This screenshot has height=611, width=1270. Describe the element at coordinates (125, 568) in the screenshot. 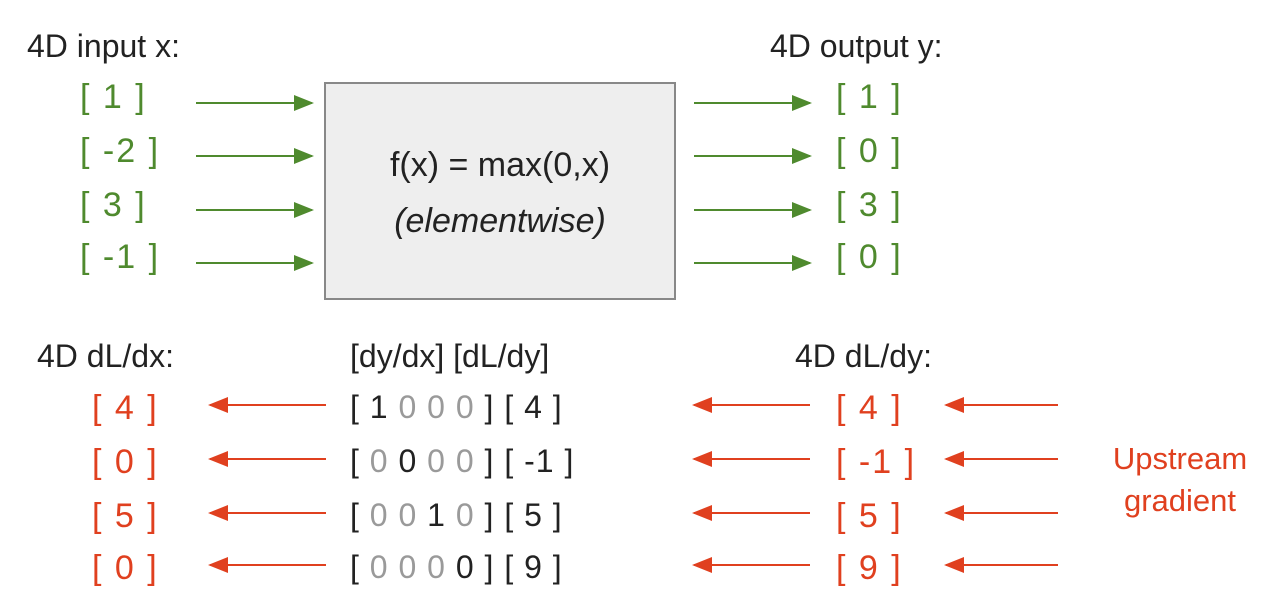

I see `dldx-4: [ 0 ]` at that location.